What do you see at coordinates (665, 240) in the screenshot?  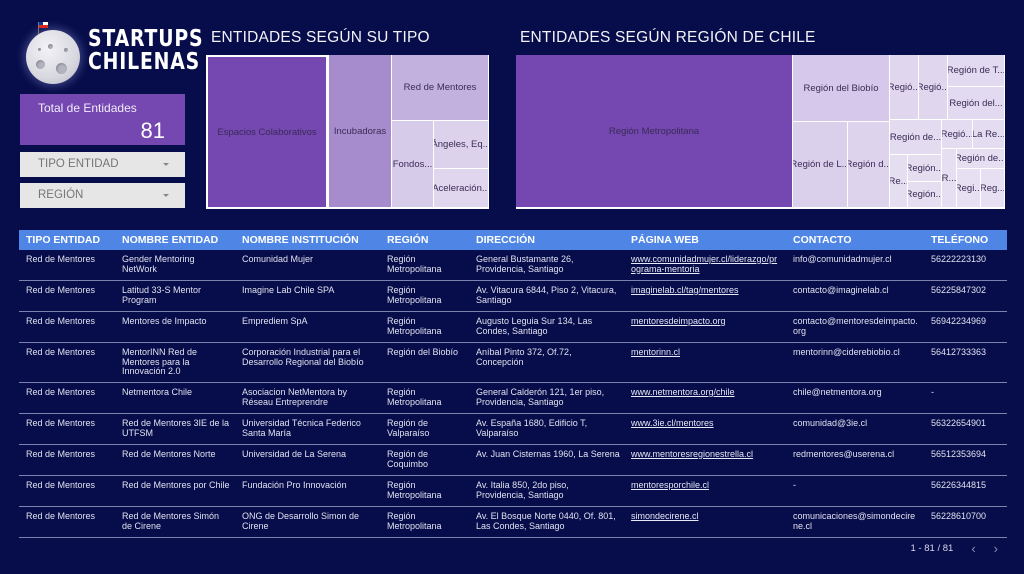 I see `header-pagina-web: PÁGINA WEB` at bounding box center [665, 240].